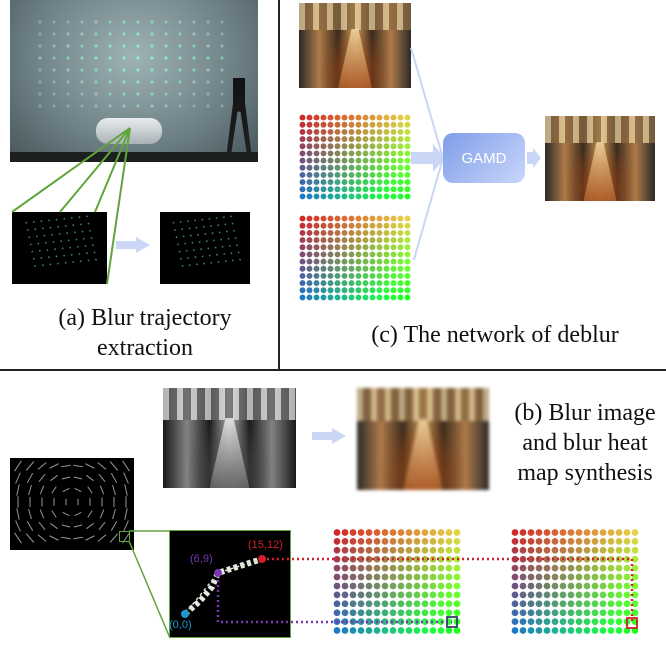 This screenshot has width=666, height=645. Describe the element at coordinates (72, 502) in the screenshot. I see `kernel-strokes` at that location.